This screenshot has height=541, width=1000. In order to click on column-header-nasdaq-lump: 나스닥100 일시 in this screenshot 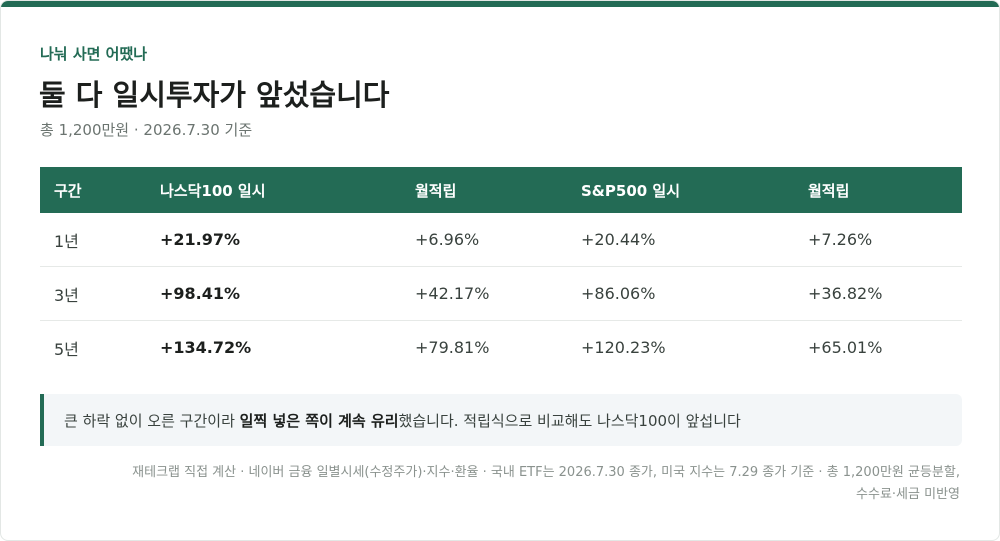, I will do `click(213, 190)`.